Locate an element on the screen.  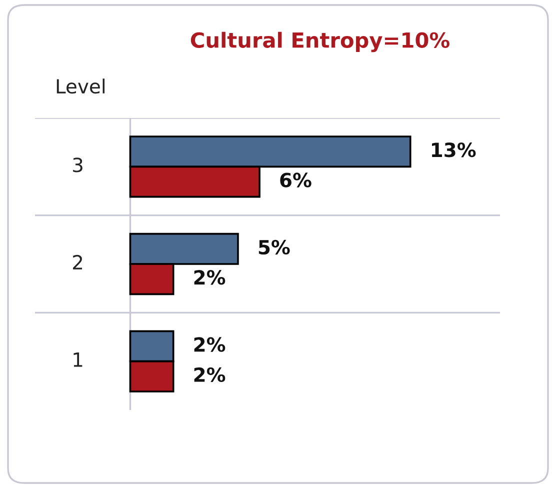
y-tick-label: 2 is located at coordinates (77, 262).